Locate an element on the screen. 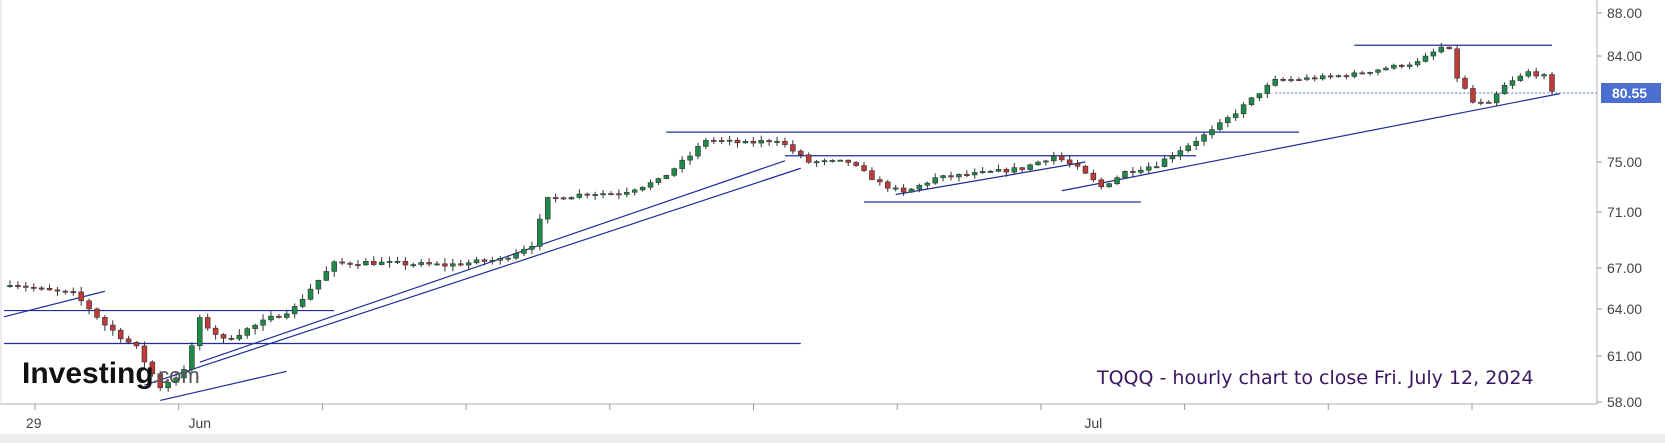  y-tick-label: 67.00 is located at coordinates (1624, 268).